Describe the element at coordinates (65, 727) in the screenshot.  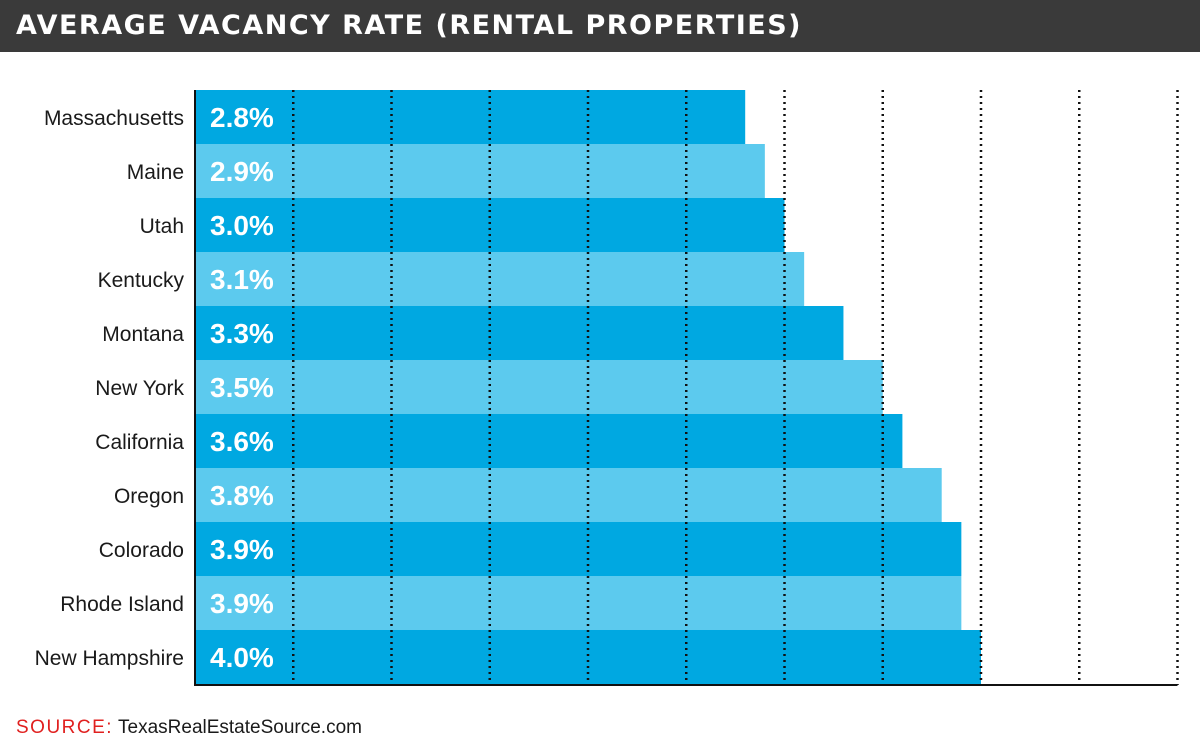
I see `source-label: SOURCE:` at that location.